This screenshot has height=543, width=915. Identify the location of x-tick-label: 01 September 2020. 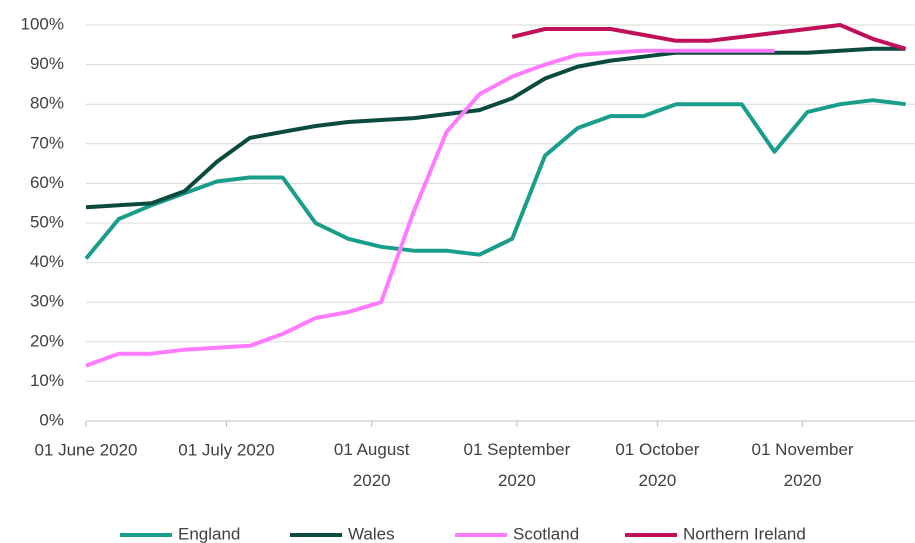
(516, 465).